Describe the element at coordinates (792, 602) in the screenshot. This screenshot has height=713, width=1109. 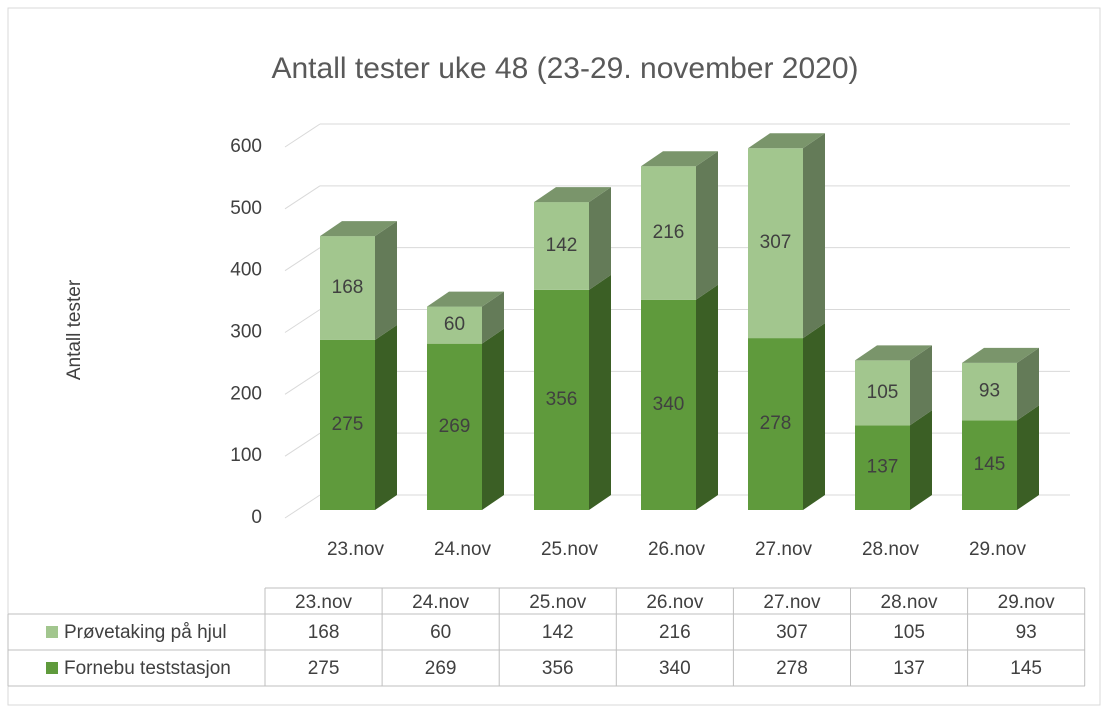
I see `table-header: 27.nov` at that location.